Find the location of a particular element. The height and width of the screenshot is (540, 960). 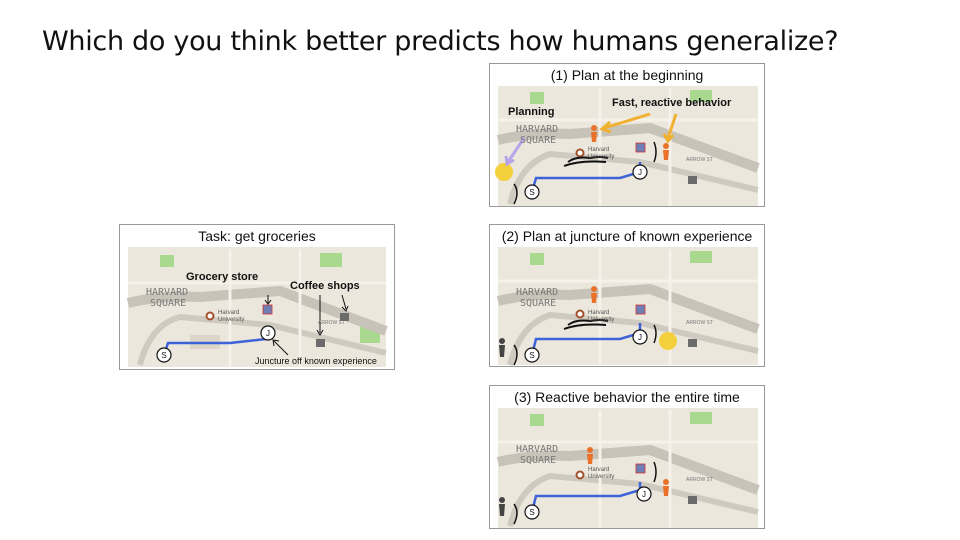

option-1-caption: (1) Plan at the beginning is located at coordinates (627, 75).